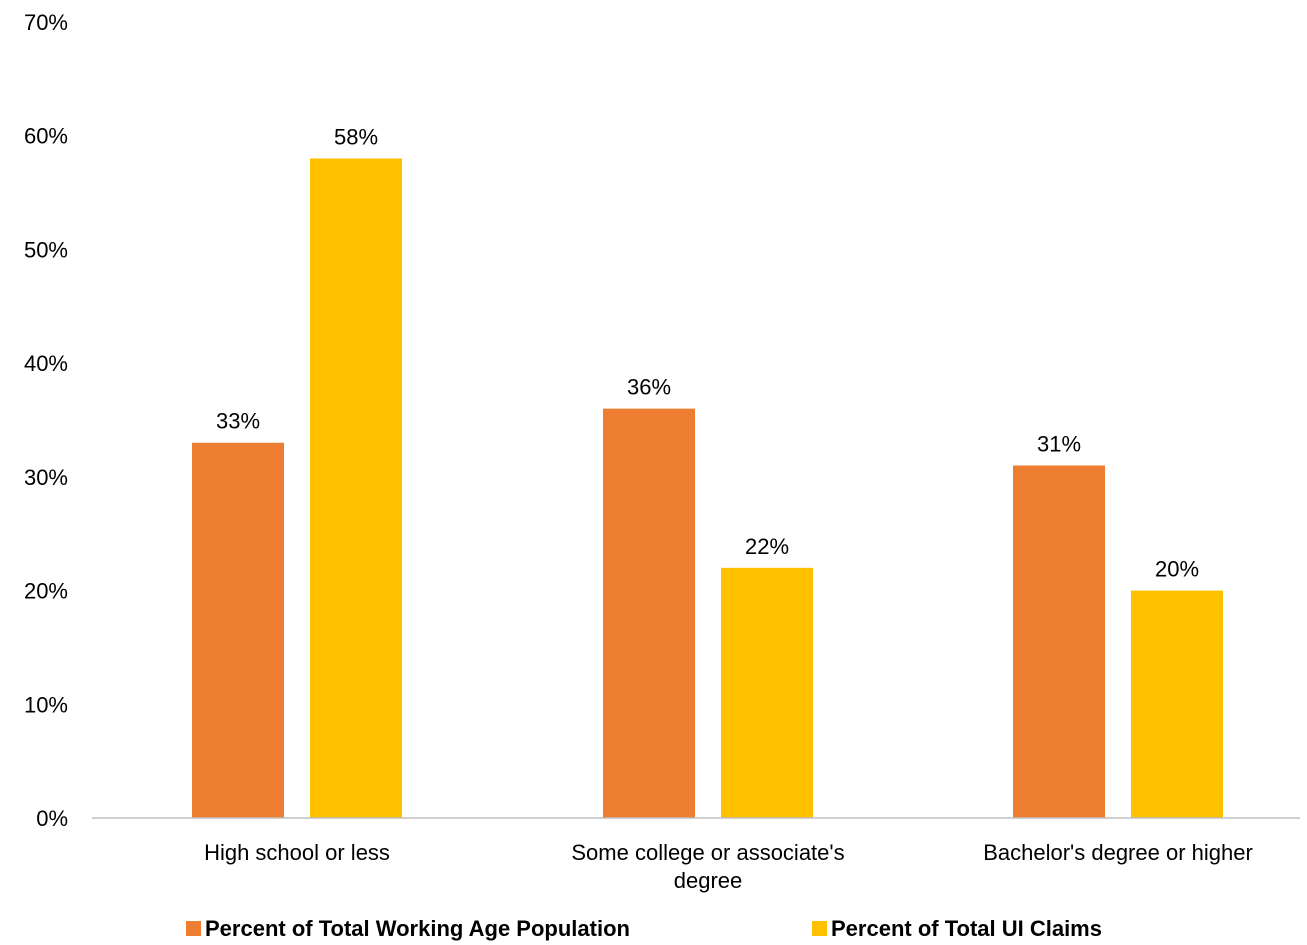  Describe the element at coordinates (46, 249) in the screenshot. I see `y-tick-label: 50%` at that location.